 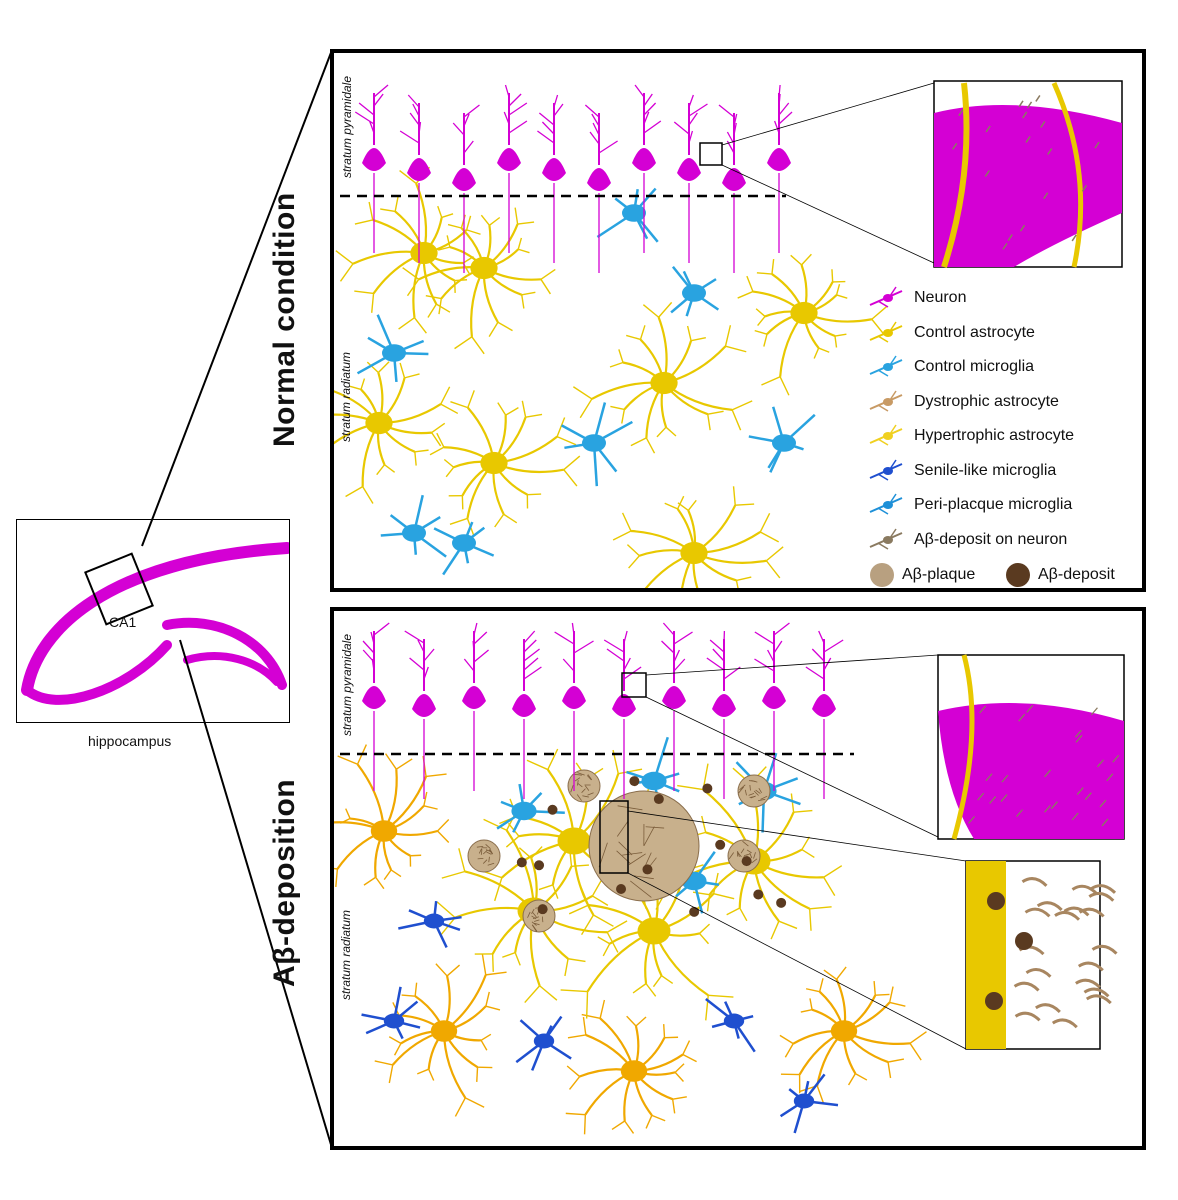 I want to click on legend-item-7: Aβ-deposit on neuron, so click(x=966, y=540).